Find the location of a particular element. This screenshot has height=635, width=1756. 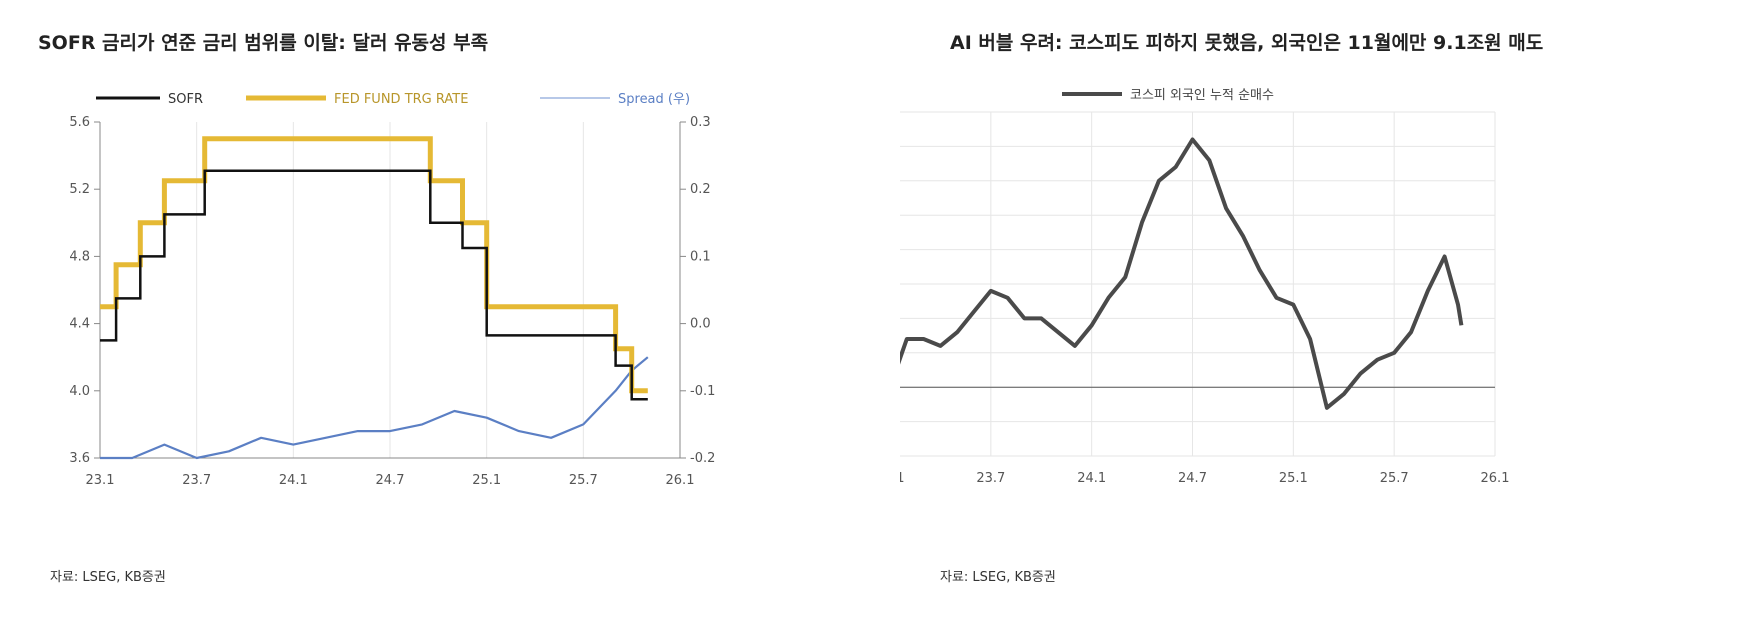

left-x-tick-label: 23.1 is located at coordinates (100, 480).